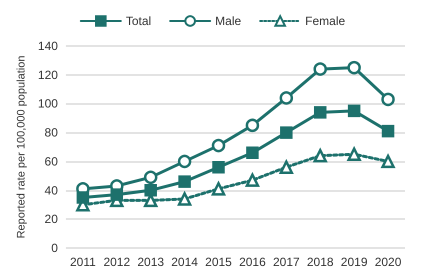  What do you see at coordinates (51, 190) in the screenshot?
I see `y-tick-label: 40` at bounding box center [51, 190].